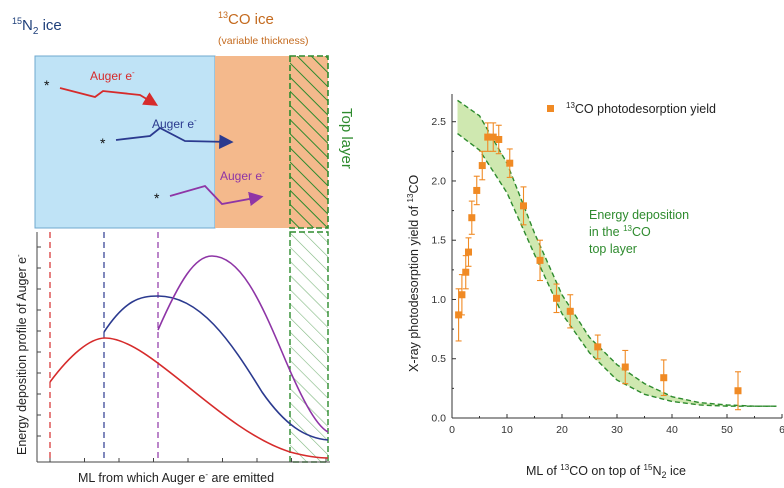 Image resolution: width=784 pixels, height=488 pixels. I want to click on annotation-line-1: Energy deposition, so click(639, 215).